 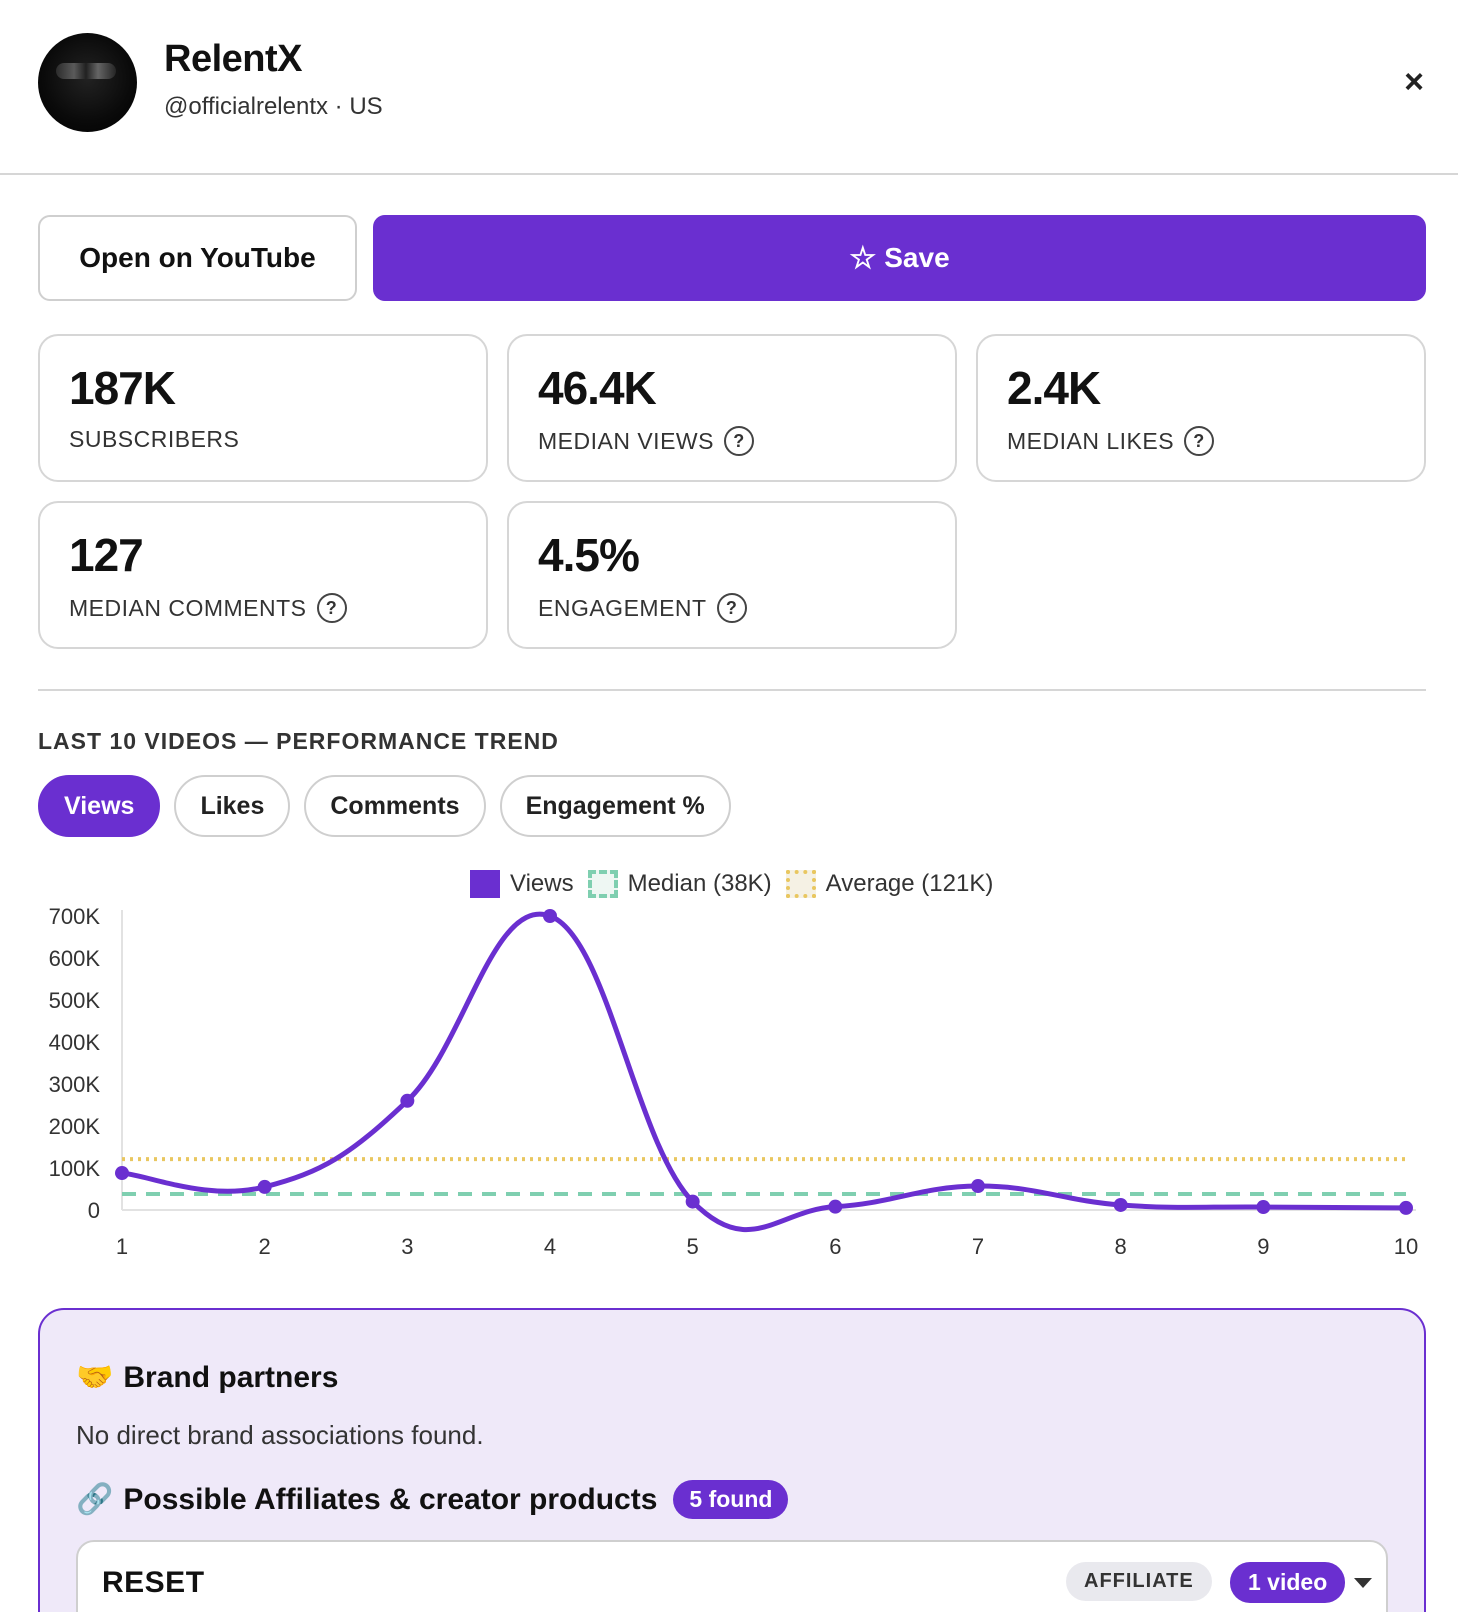 What do you see at coordinates (75, 916) in the screenshot?
I see `y-tick-label: 700K` at bounding box center [75, 916].